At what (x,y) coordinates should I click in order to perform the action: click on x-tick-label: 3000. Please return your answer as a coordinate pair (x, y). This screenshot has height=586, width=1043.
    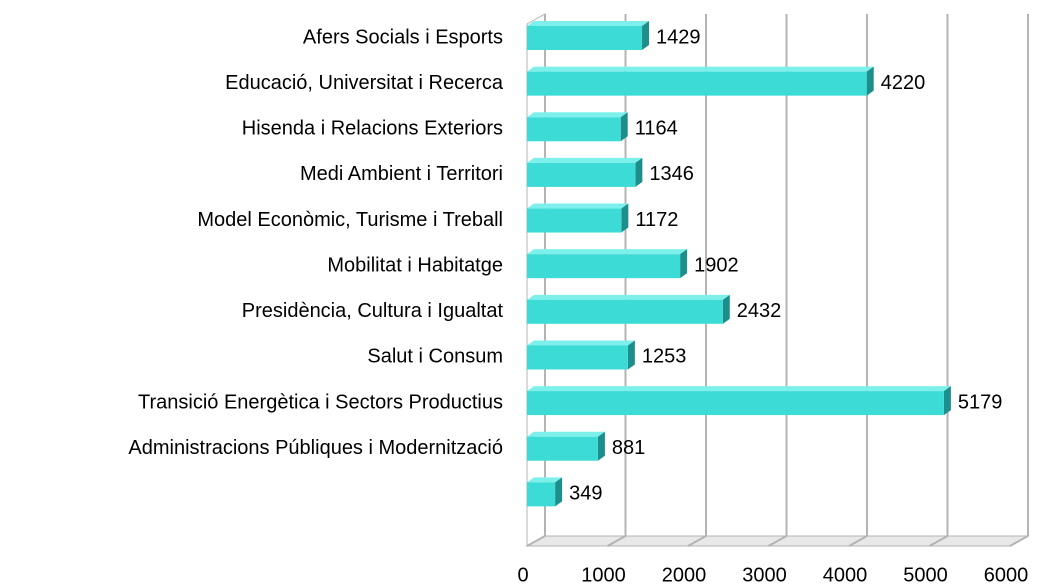
    Looking at the image, I should click on (764, 575).